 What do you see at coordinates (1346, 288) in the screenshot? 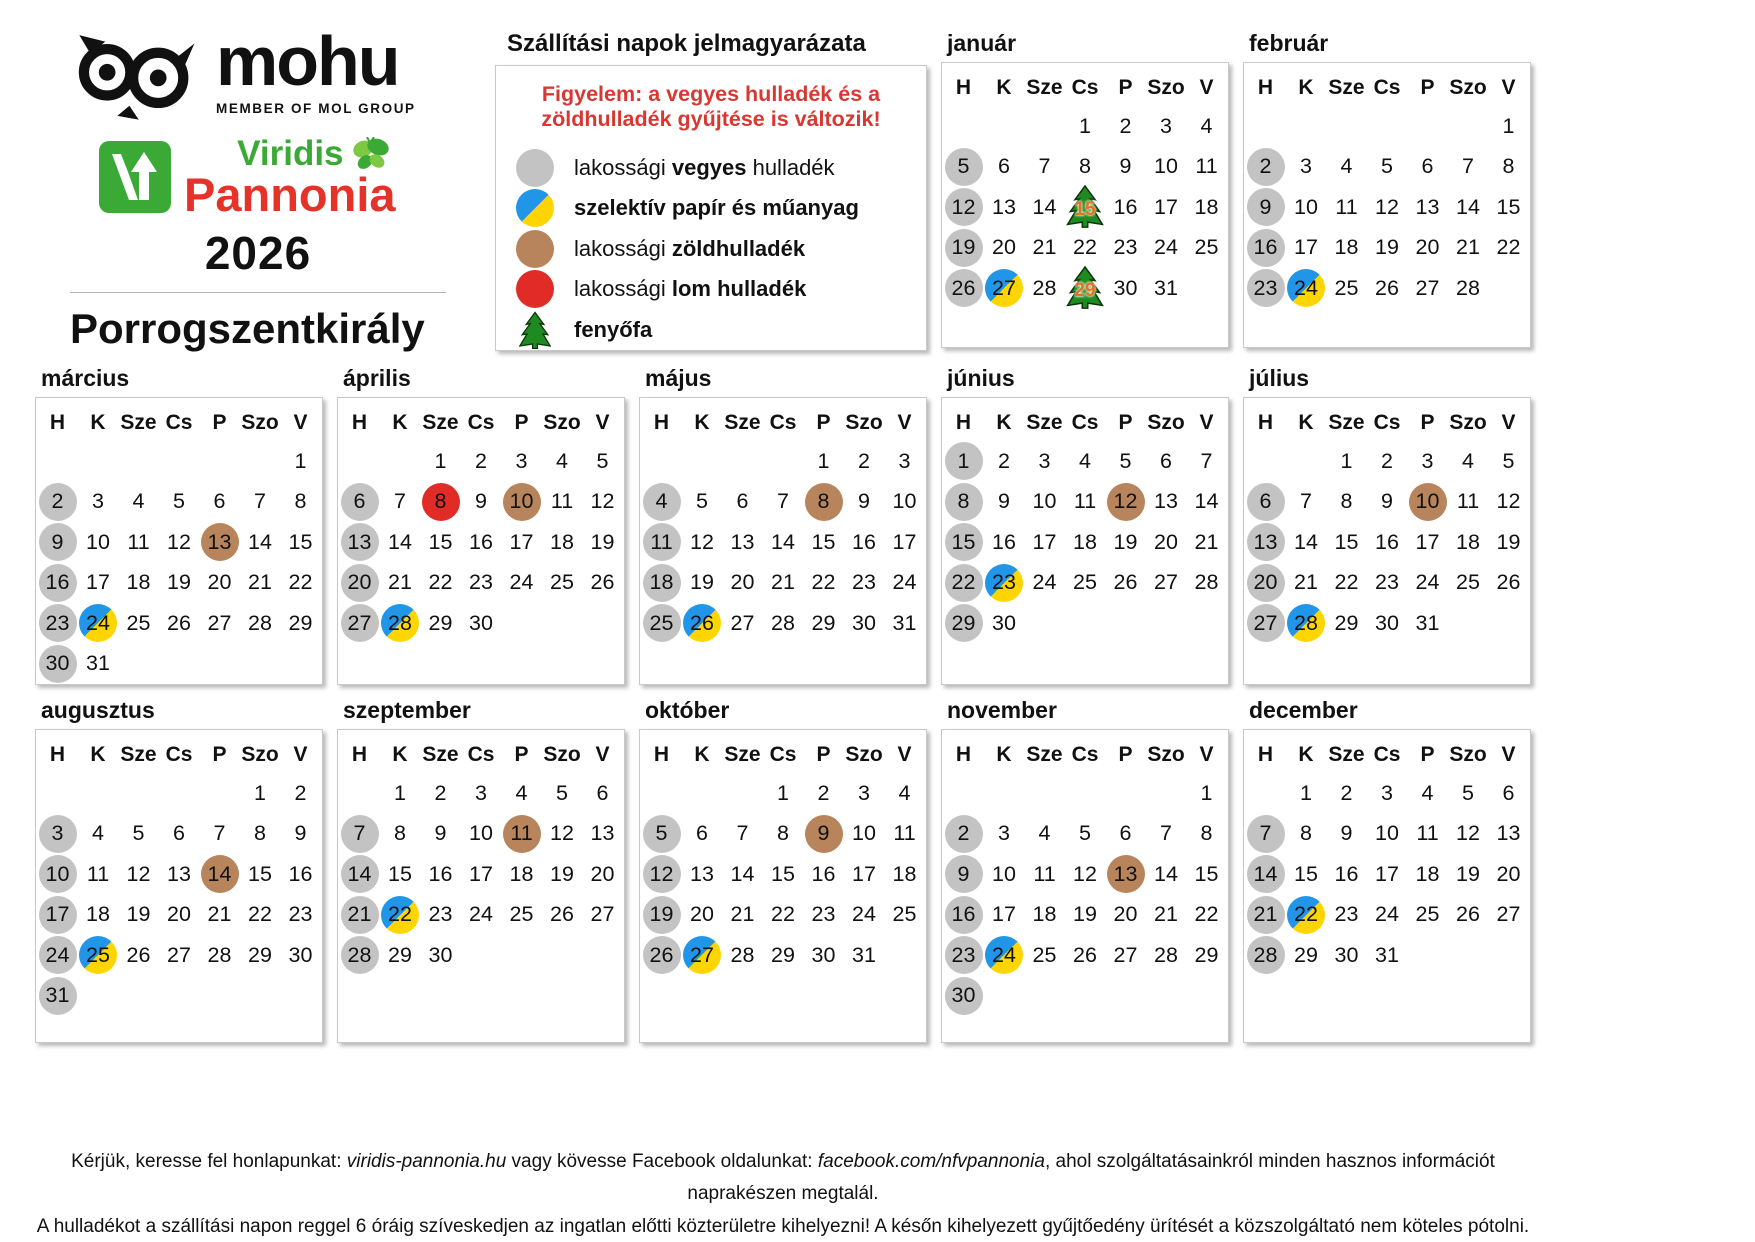
I see `day-cell: 25` at bounding box center [1346, 288].